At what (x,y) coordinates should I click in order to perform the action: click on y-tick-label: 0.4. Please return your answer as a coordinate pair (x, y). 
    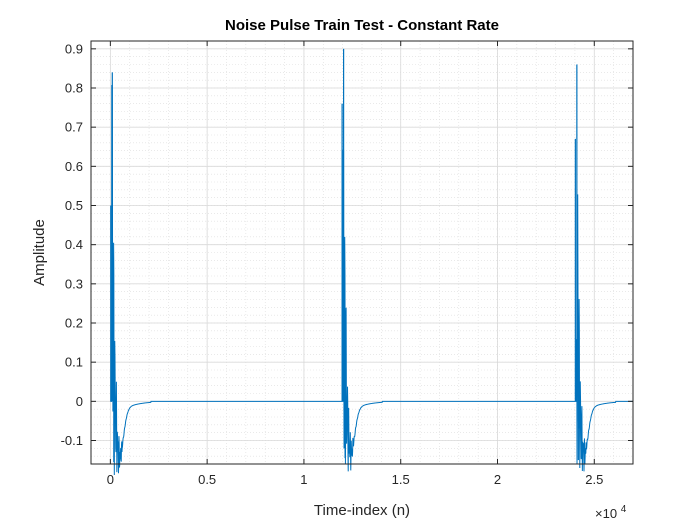
    Looking at the image, I should click on (74, 244).